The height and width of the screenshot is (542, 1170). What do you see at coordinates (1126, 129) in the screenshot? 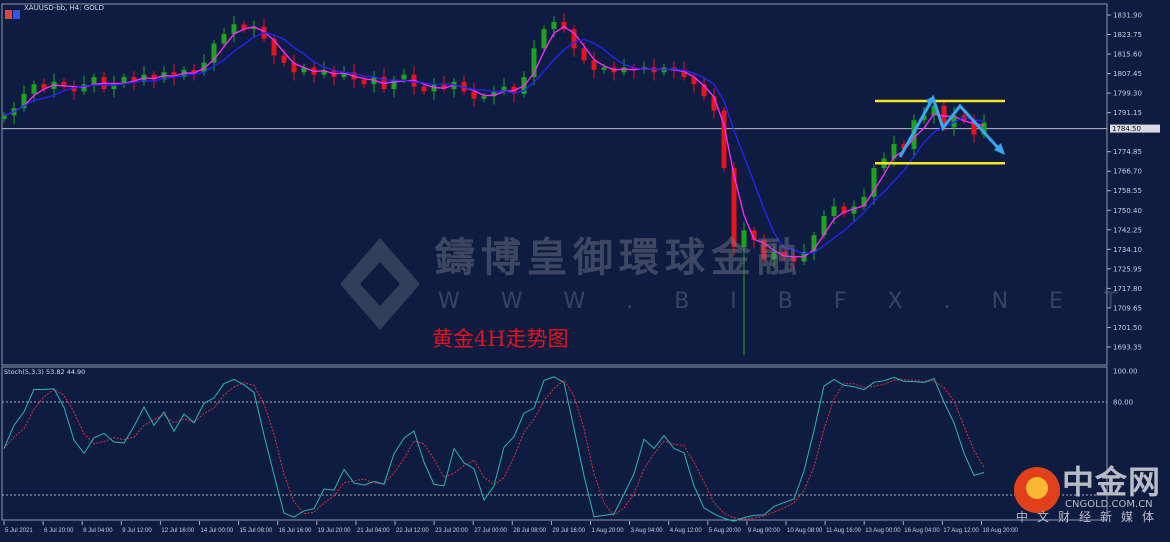
I see `current-price-label: 1784.50` at bounding box center [1126, 129].